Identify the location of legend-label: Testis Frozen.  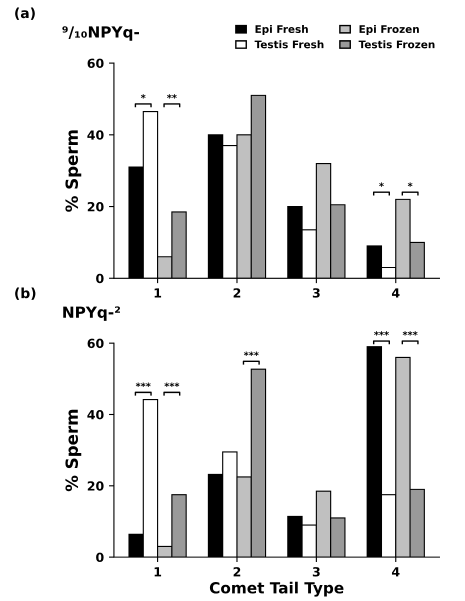
(396, 44).